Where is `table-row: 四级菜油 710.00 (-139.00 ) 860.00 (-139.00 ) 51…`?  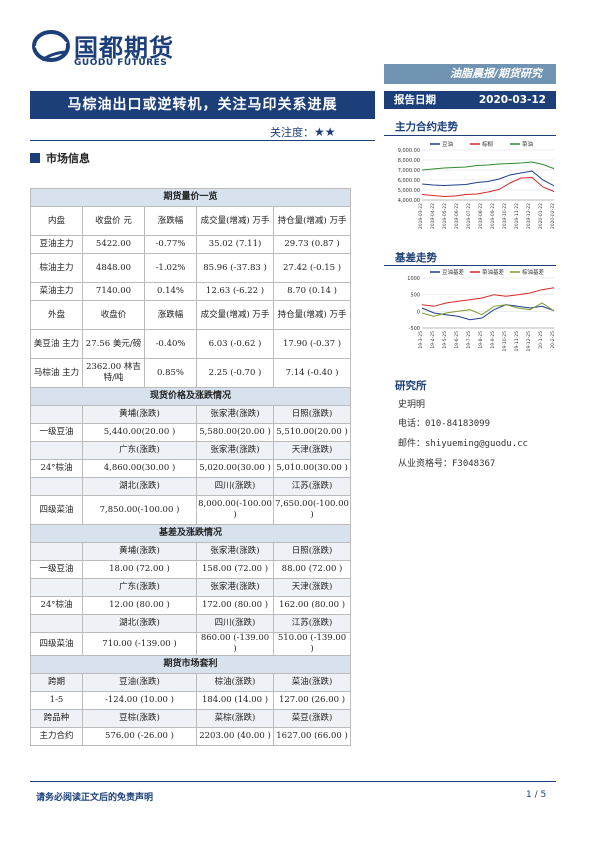
table-row: 四级菜油 710.00 (-139.00 ) 860.00 (-139.00 ) 51… is located at coordinates (191, 644).